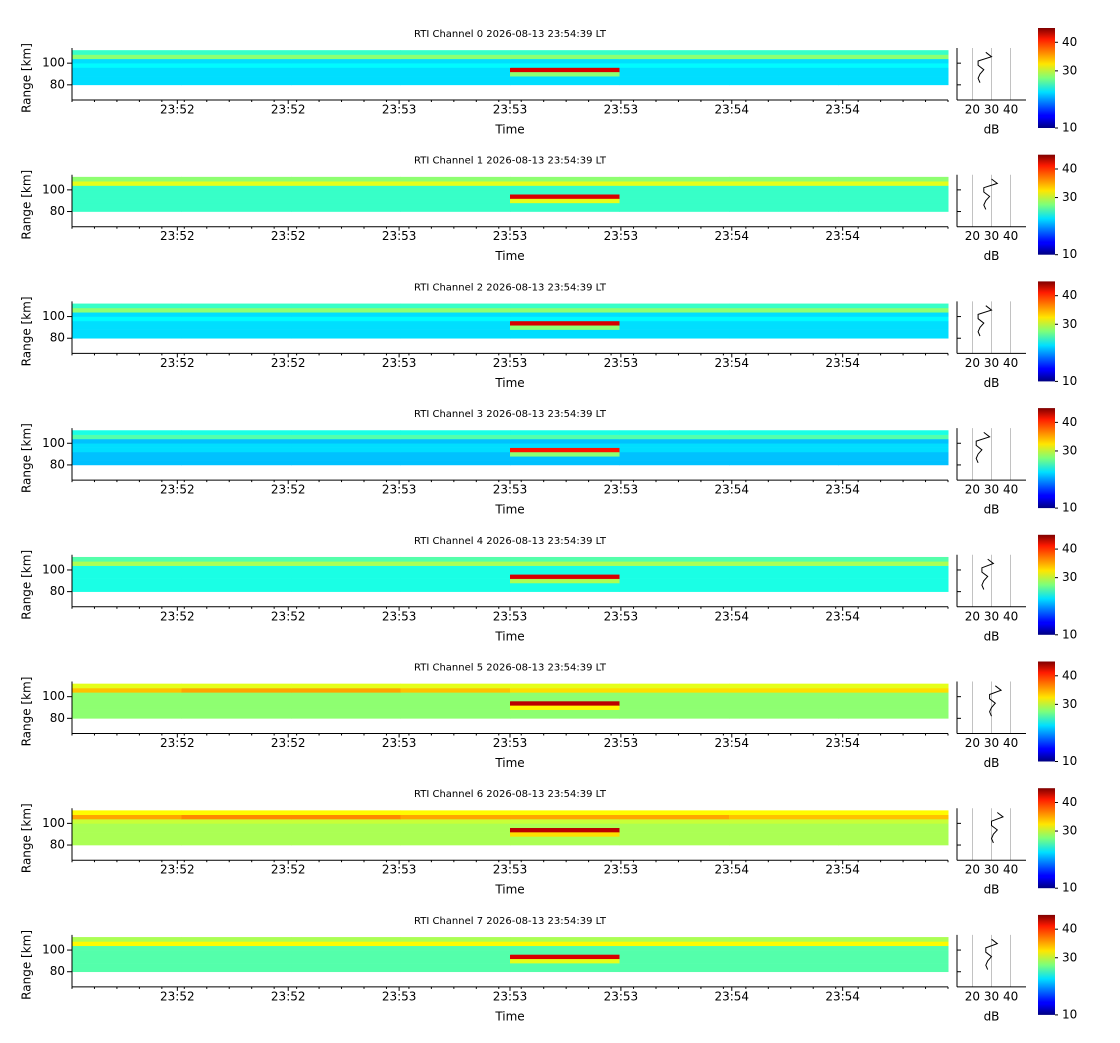  Describe the element at coordinates (992, 636) in the screenshot. I see `profile-x-title: dB` at that location.